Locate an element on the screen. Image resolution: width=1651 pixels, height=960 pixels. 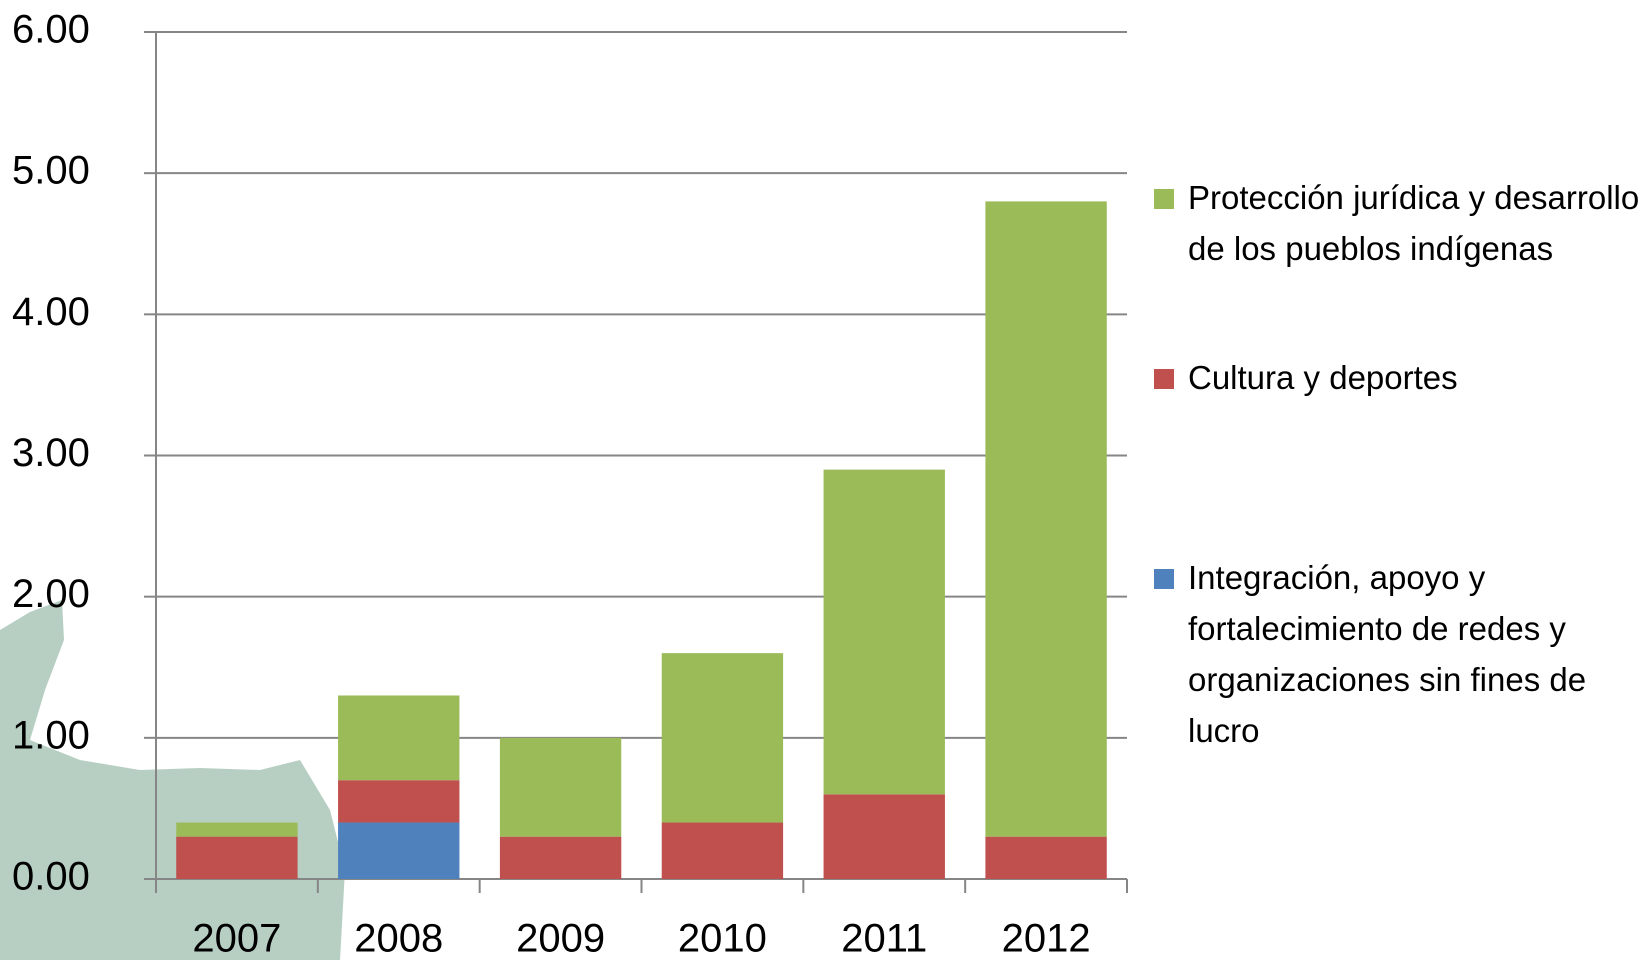
legend-item: Cultura y deportes is located at coordinates (1399, 377).